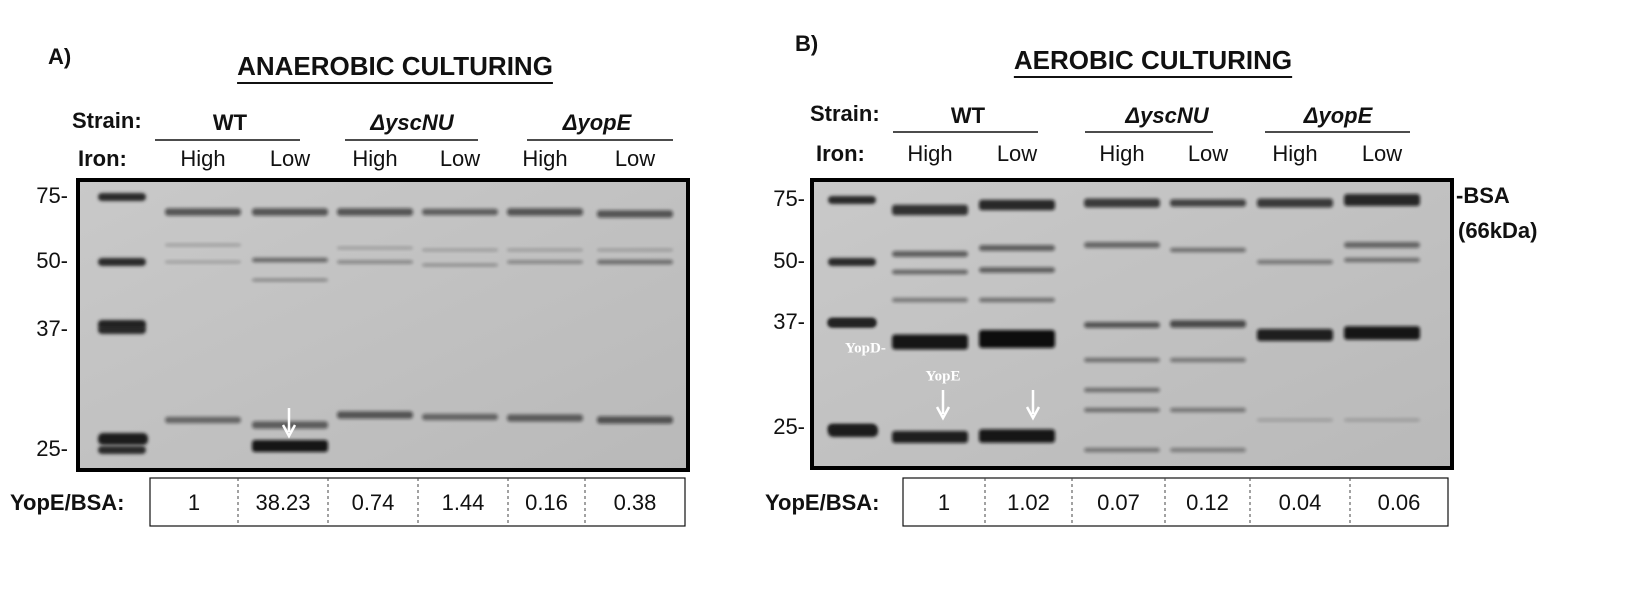 This screenshot has height=592, width=1650. I want to click on ratio-value: 0.06, so click(1399, 502).